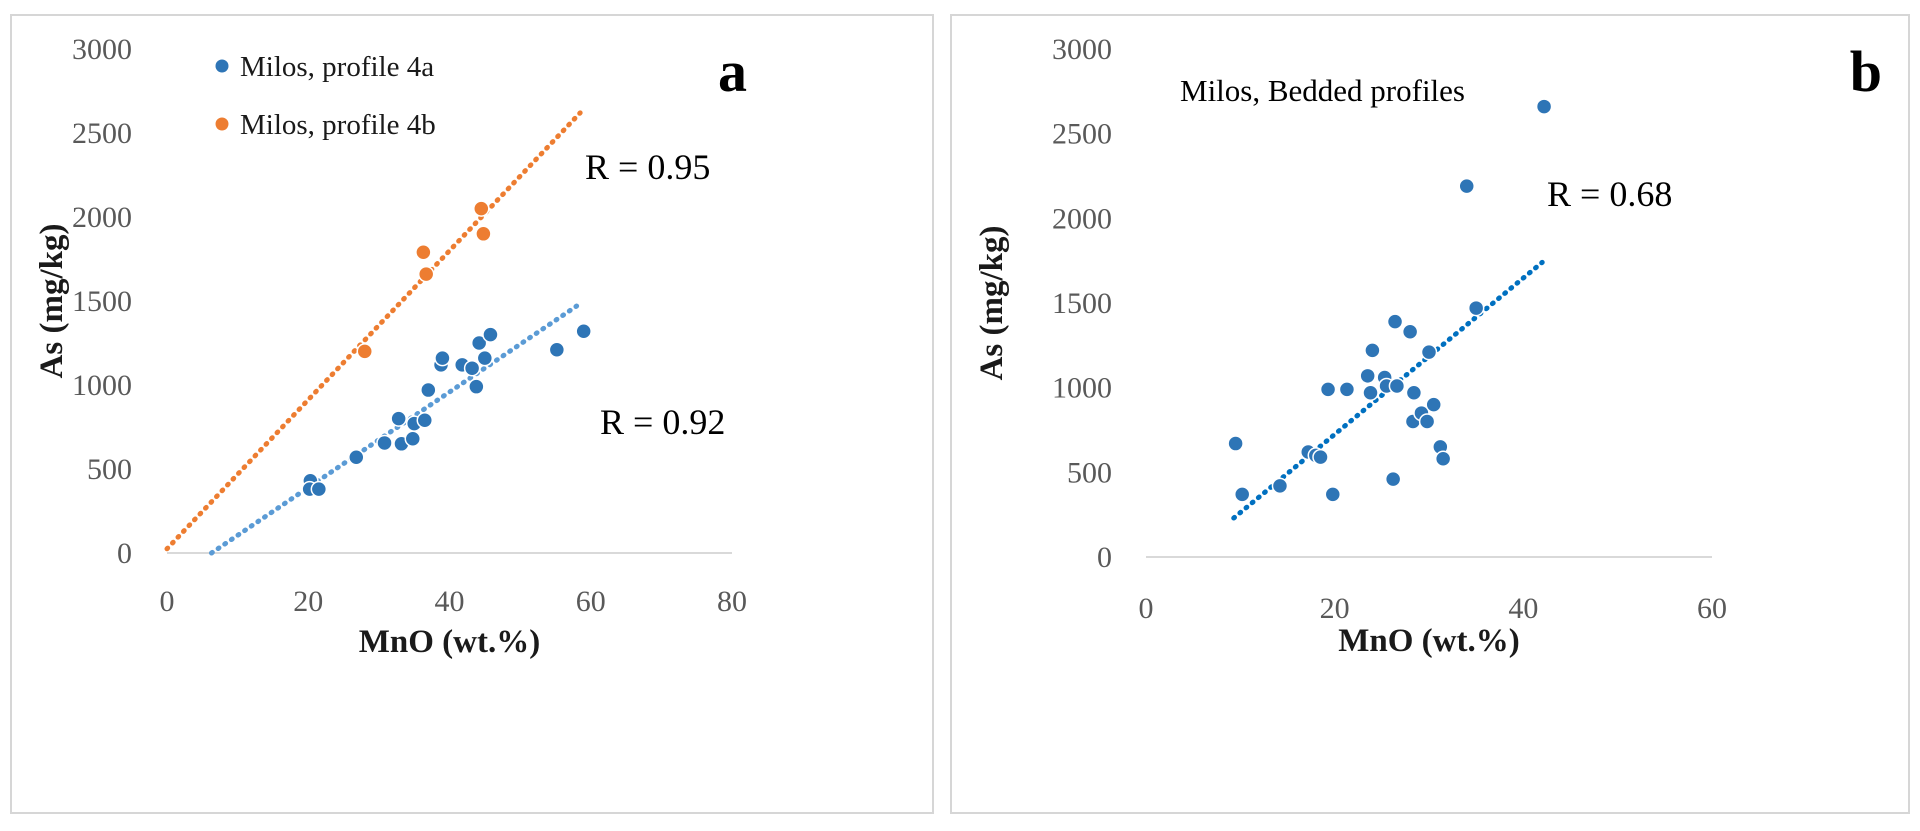 The height and width of the screenshot is (831, 1920). I want to click on chart-title: Milos, Bedded profiles, so click(1322, 90).